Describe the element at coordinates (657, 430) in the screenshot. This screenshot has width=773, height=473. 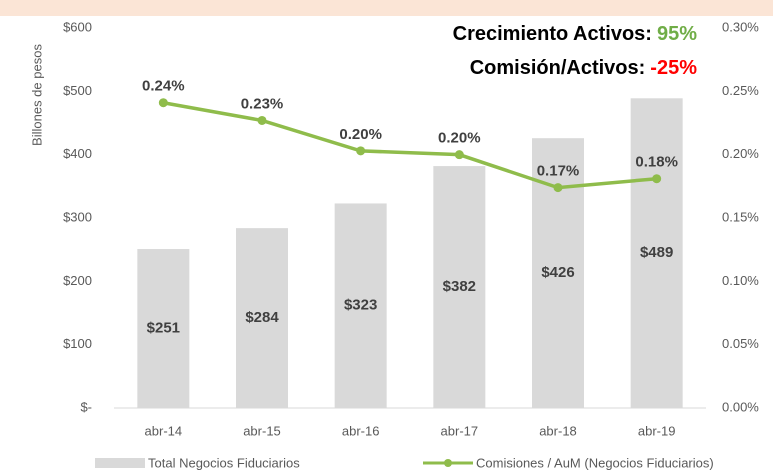
I see `x-tick-label: abr-19` at that location.